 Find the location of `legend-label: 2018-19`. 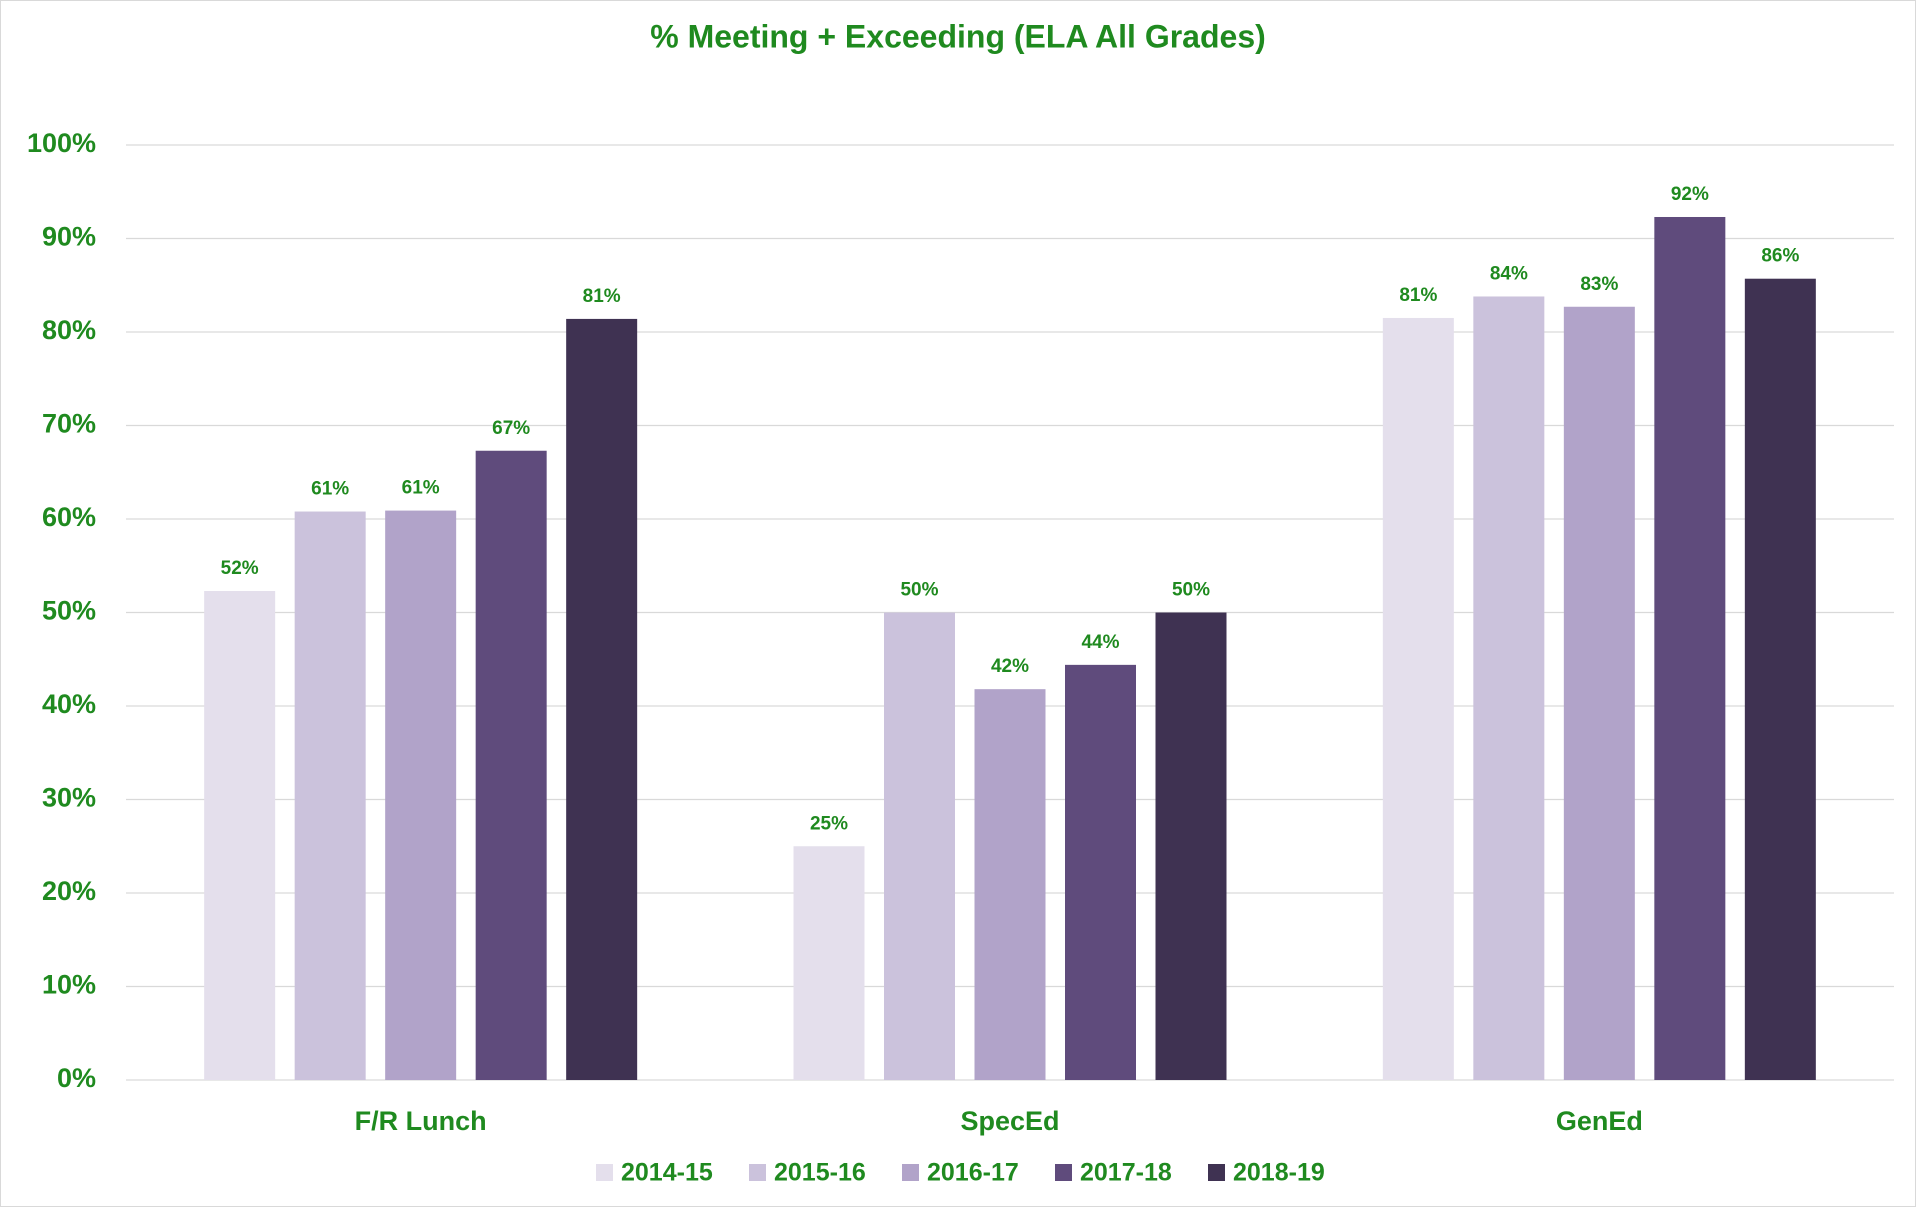

legend-label: 2018-19 is located at coordinates (1279, 1173).